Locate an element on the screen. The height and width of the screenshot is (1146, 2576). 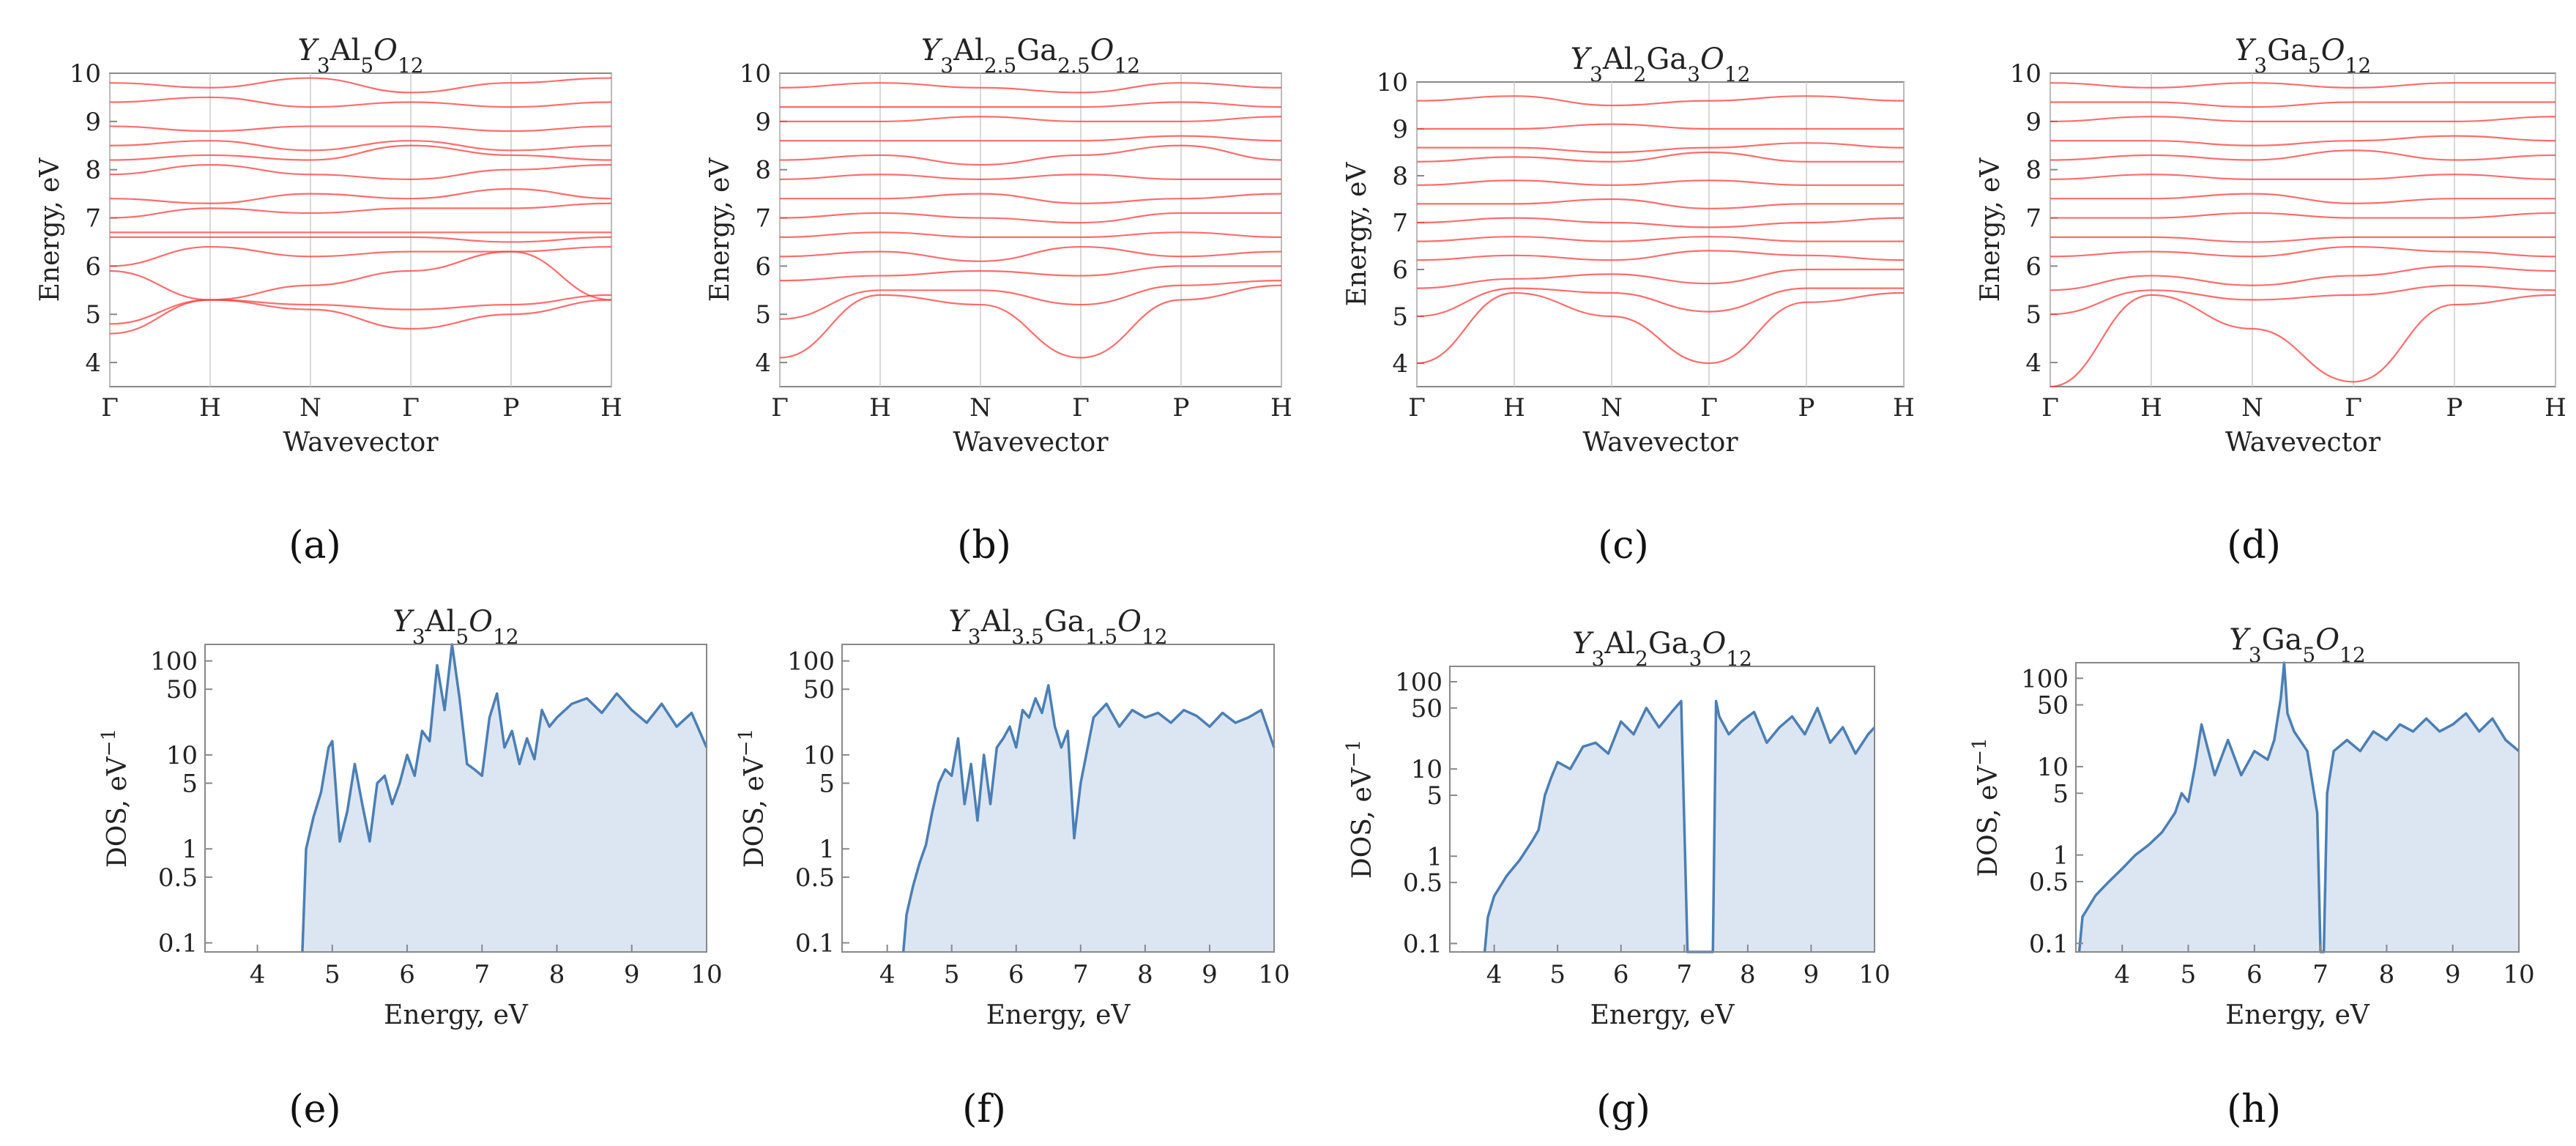
chart-2-frame is located at coordinates (1660, 234).